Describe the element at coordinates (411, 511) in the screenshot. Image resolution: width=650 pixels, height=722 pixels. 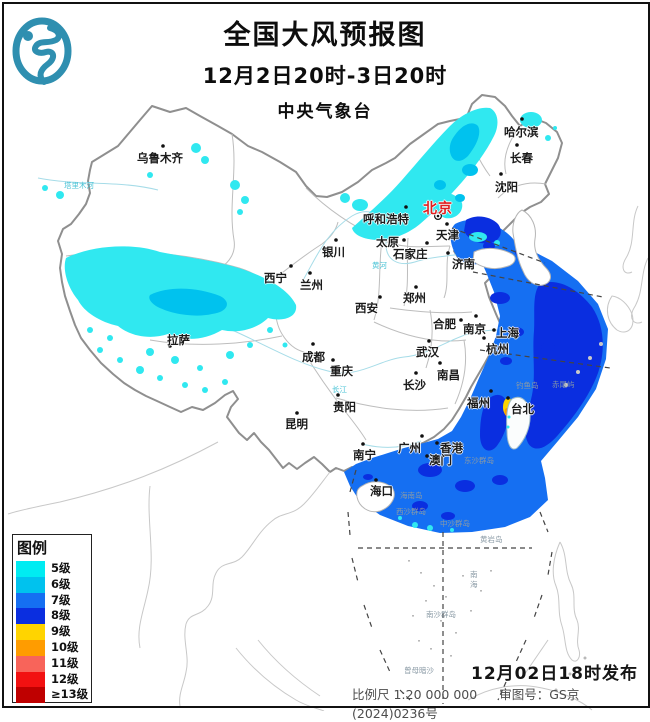
I see `sea-label: 西沙群岛` at that location.